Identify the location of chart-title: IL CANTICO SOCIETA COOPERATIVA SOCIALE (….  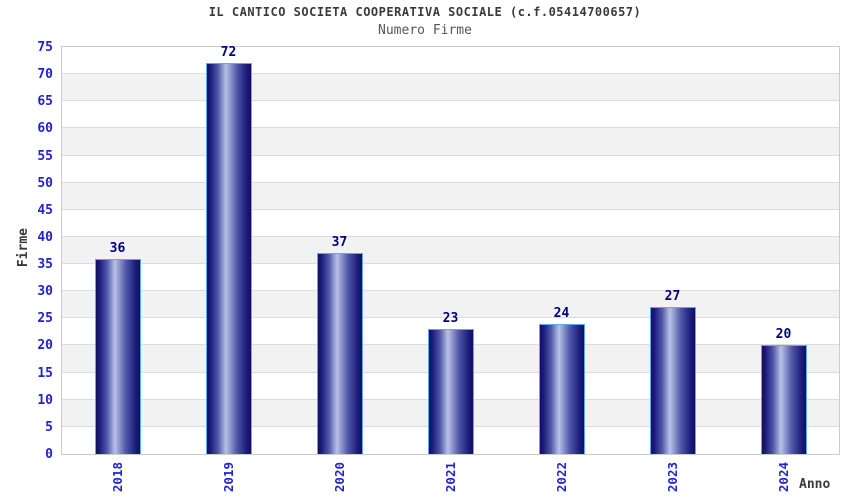
(425, 12).